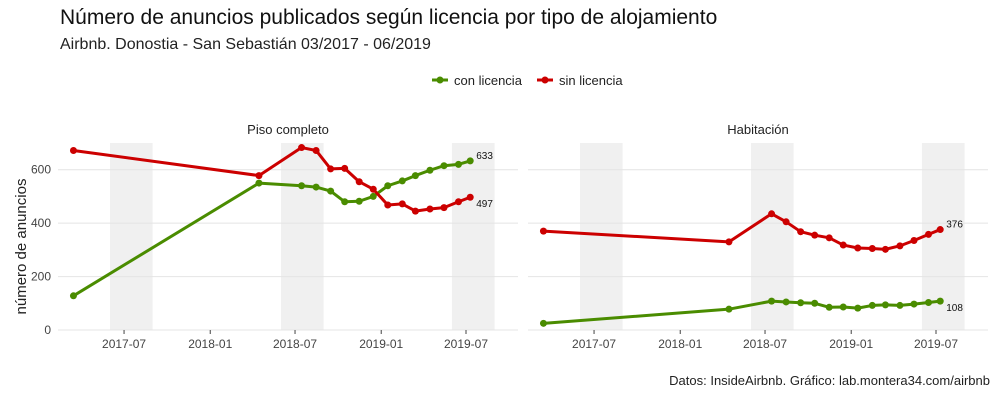  I want to click on facet-label-piso: Piso completo, so click(288, 129).